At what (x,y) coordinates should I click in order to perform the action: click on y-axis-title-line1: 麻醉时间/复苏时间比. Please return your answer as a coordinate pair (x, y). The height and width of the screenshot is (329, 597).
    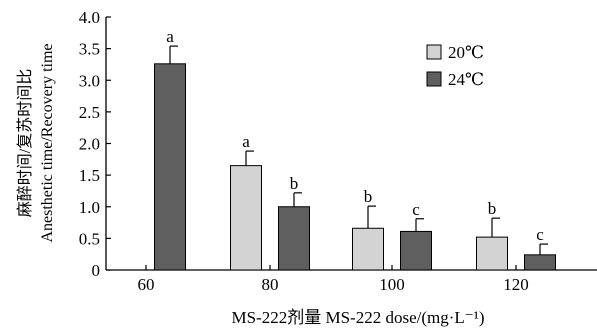
    Looking at the image, I should click on (25, 143).